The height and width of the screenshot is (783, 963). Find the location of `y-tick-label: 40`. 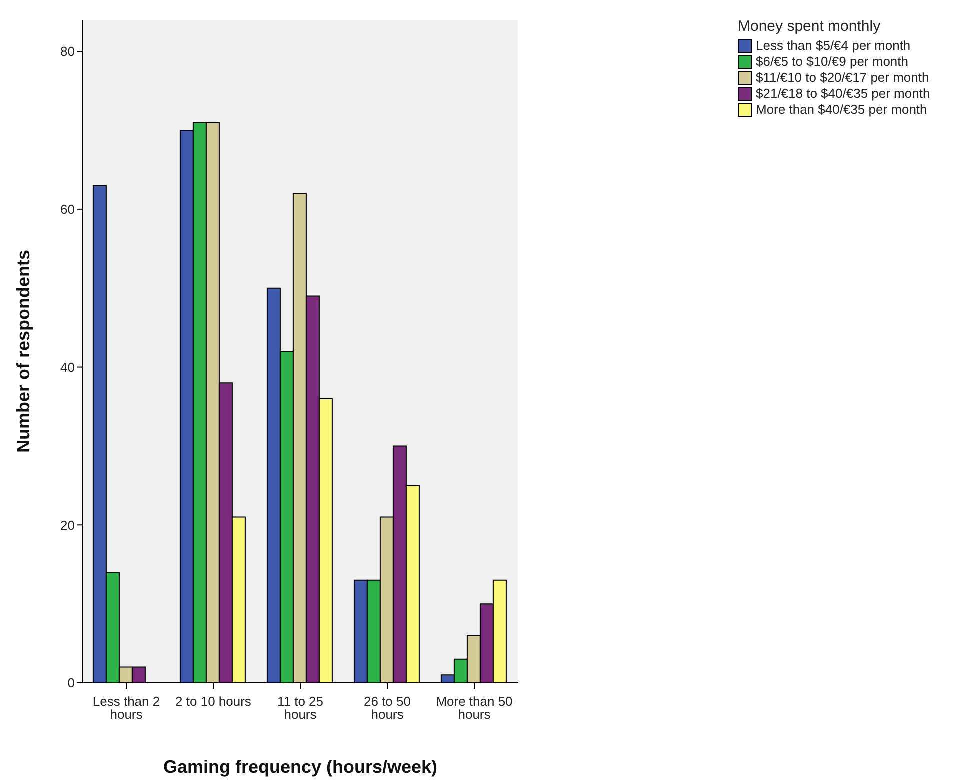

y-tick-label: 40 is located at coordinates (67, 367).